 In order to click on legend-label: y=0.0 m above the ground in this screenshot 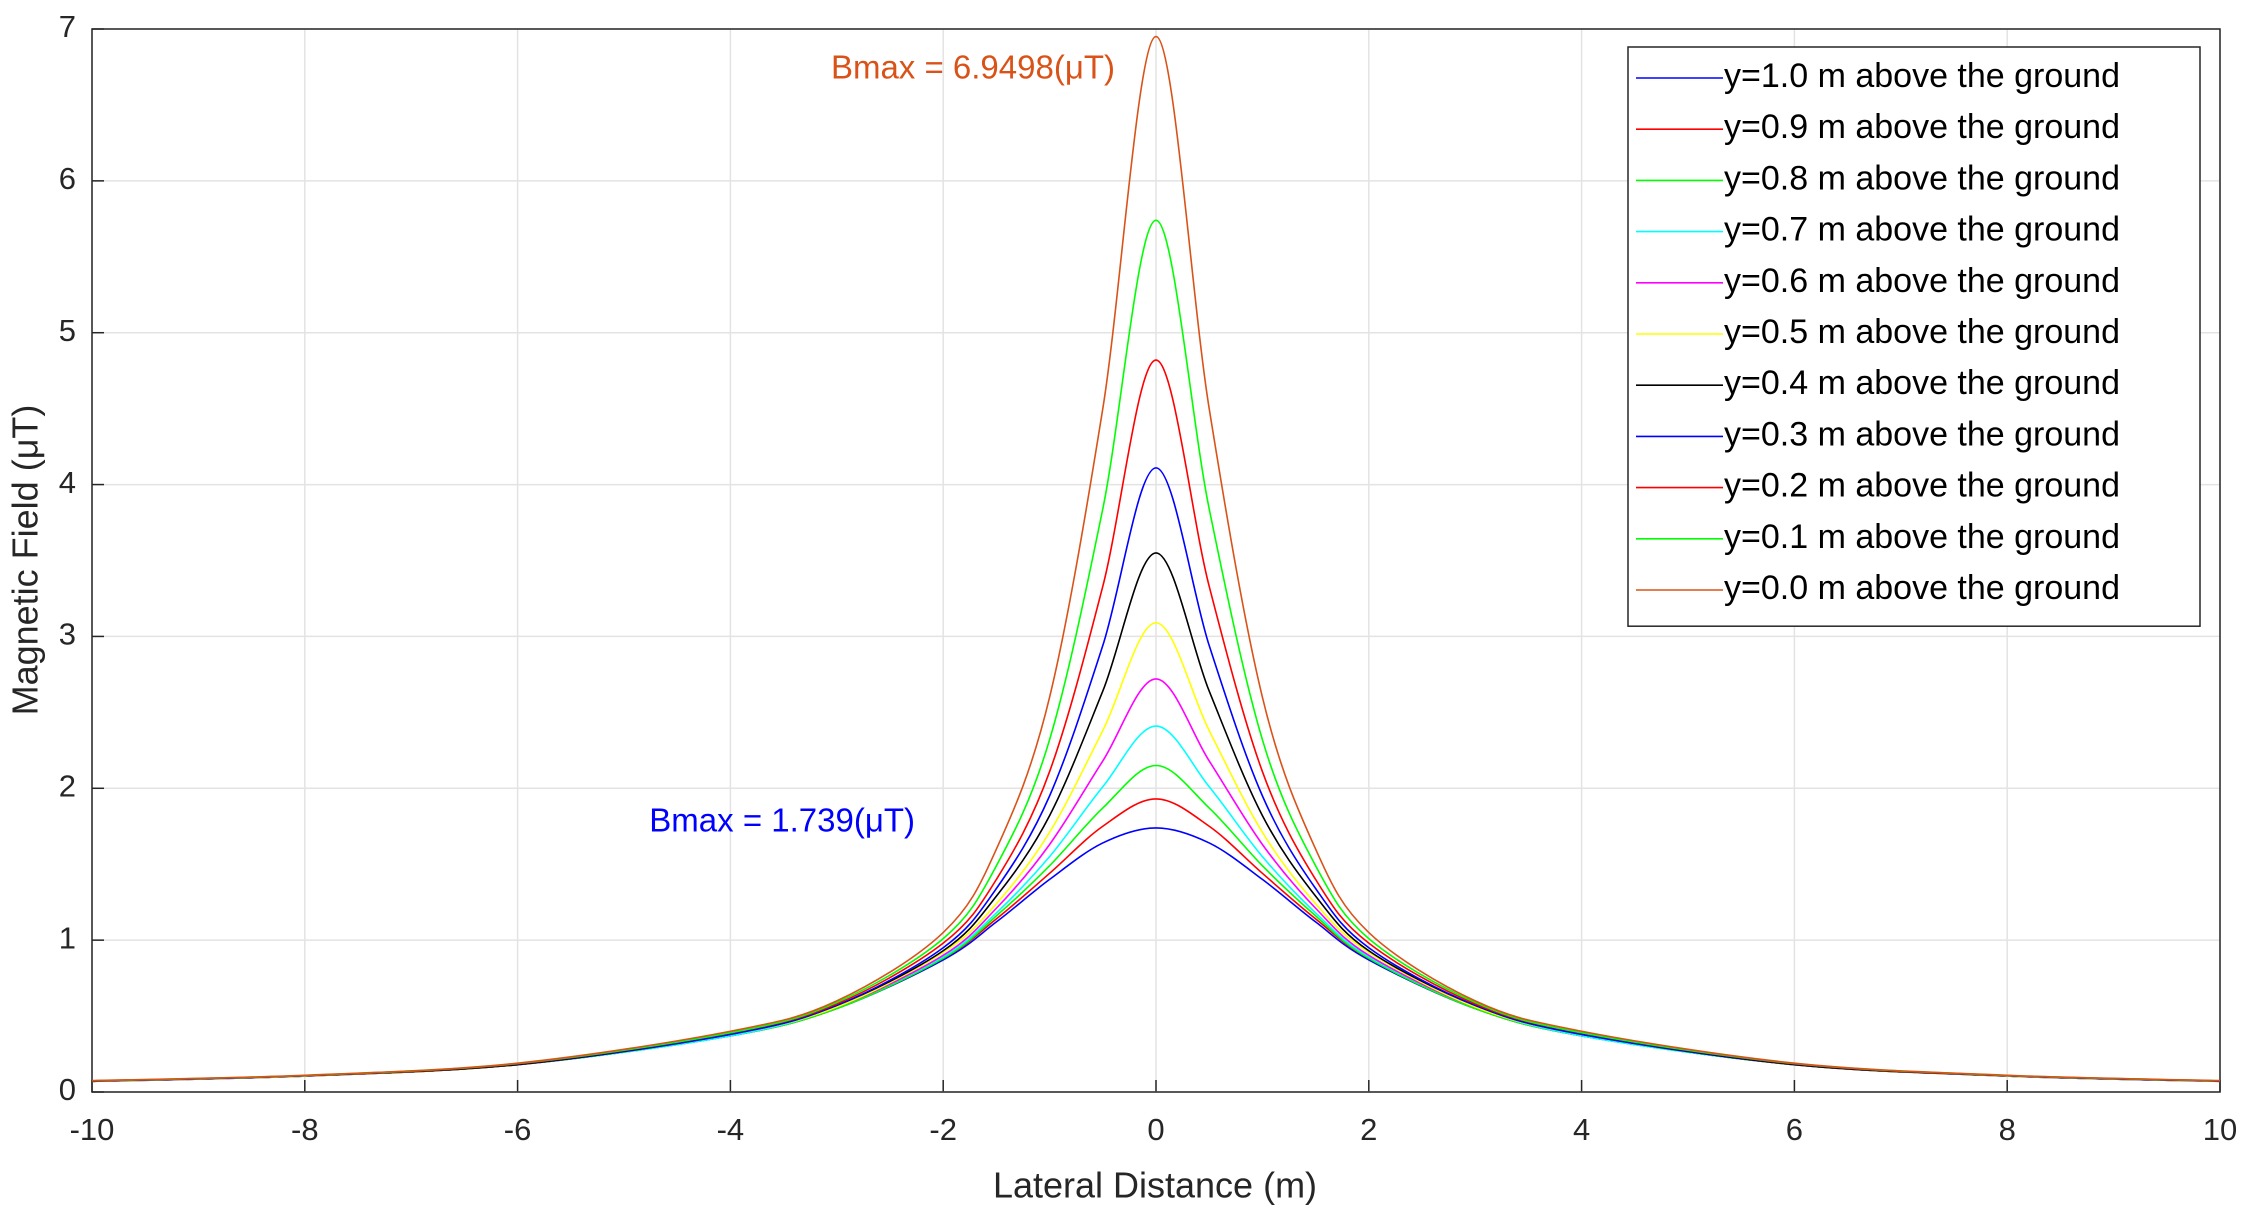, I will do `click(1922, 588)`.